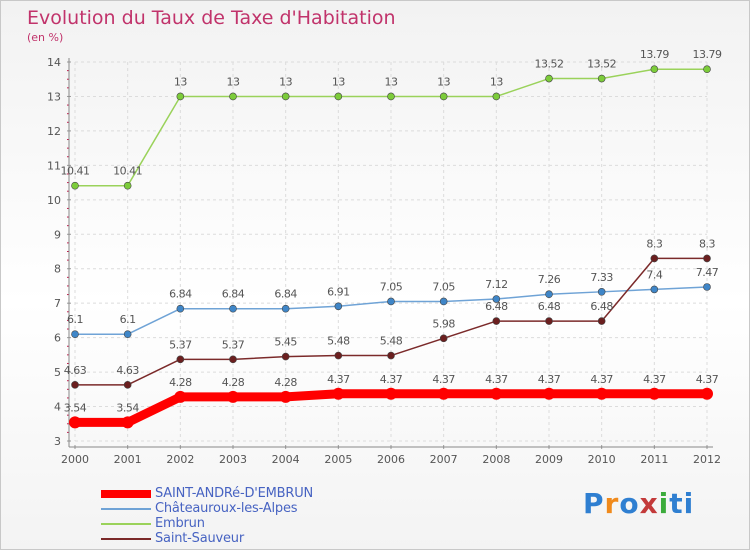 The height and width of the screenshot is (550, 750). I want to click on legend-label: Saint-Sauveur, so click(199, 538).